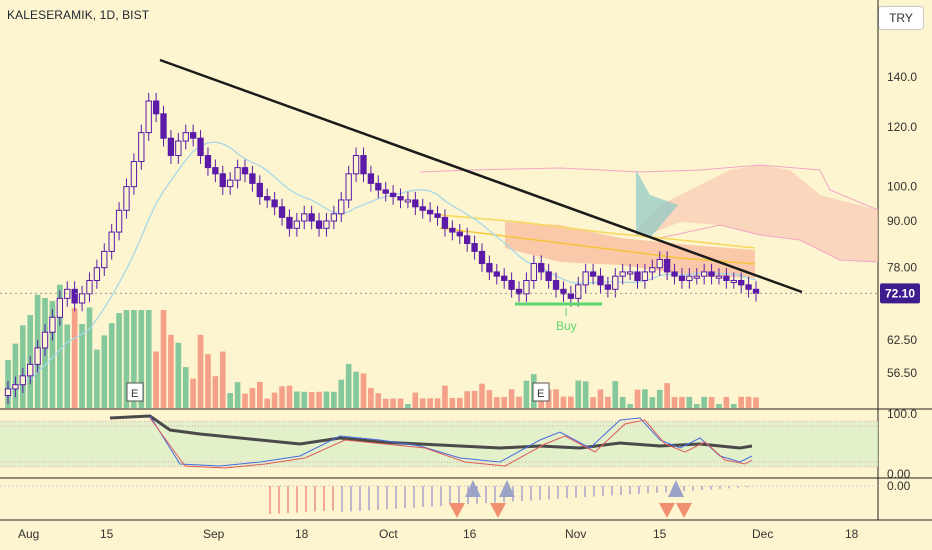  Describe the element at coordinates (431, 432) in the screenshot. I see `osc-main-line` at that location.